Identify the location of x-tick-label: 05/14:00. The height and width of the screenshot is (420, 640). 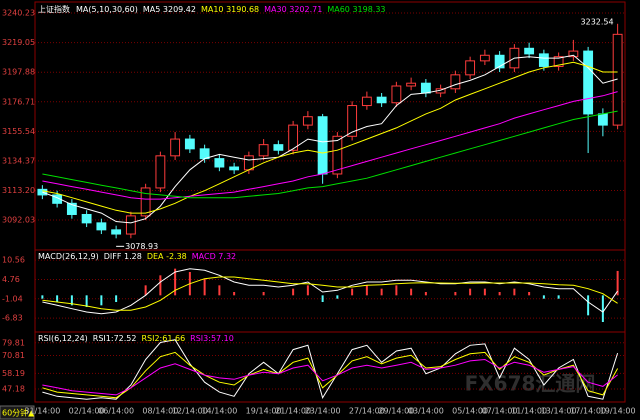
(470, 411).